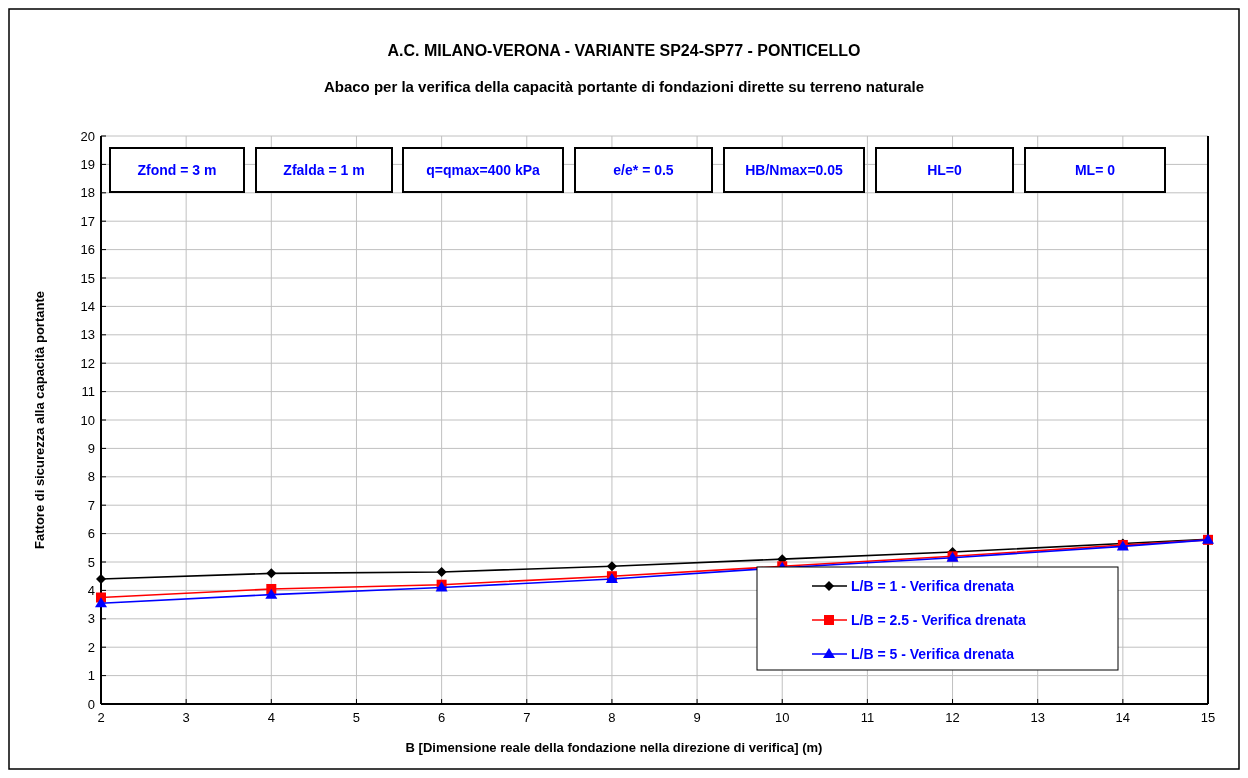 This screenshot has width=1248, height=778. What do you see at coordinates (87, 363) in the screenshot?
I see `y-tick-label: 12` at bounding box center [87, 363].